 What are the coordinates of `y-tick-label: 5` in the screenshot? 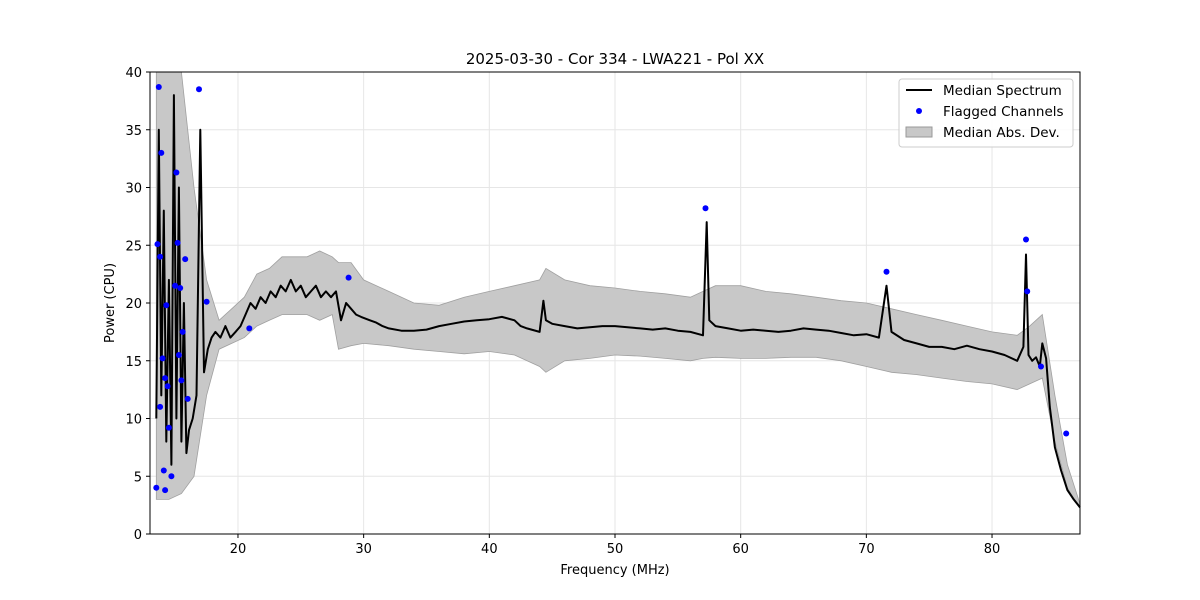 It's located at (138, 477).